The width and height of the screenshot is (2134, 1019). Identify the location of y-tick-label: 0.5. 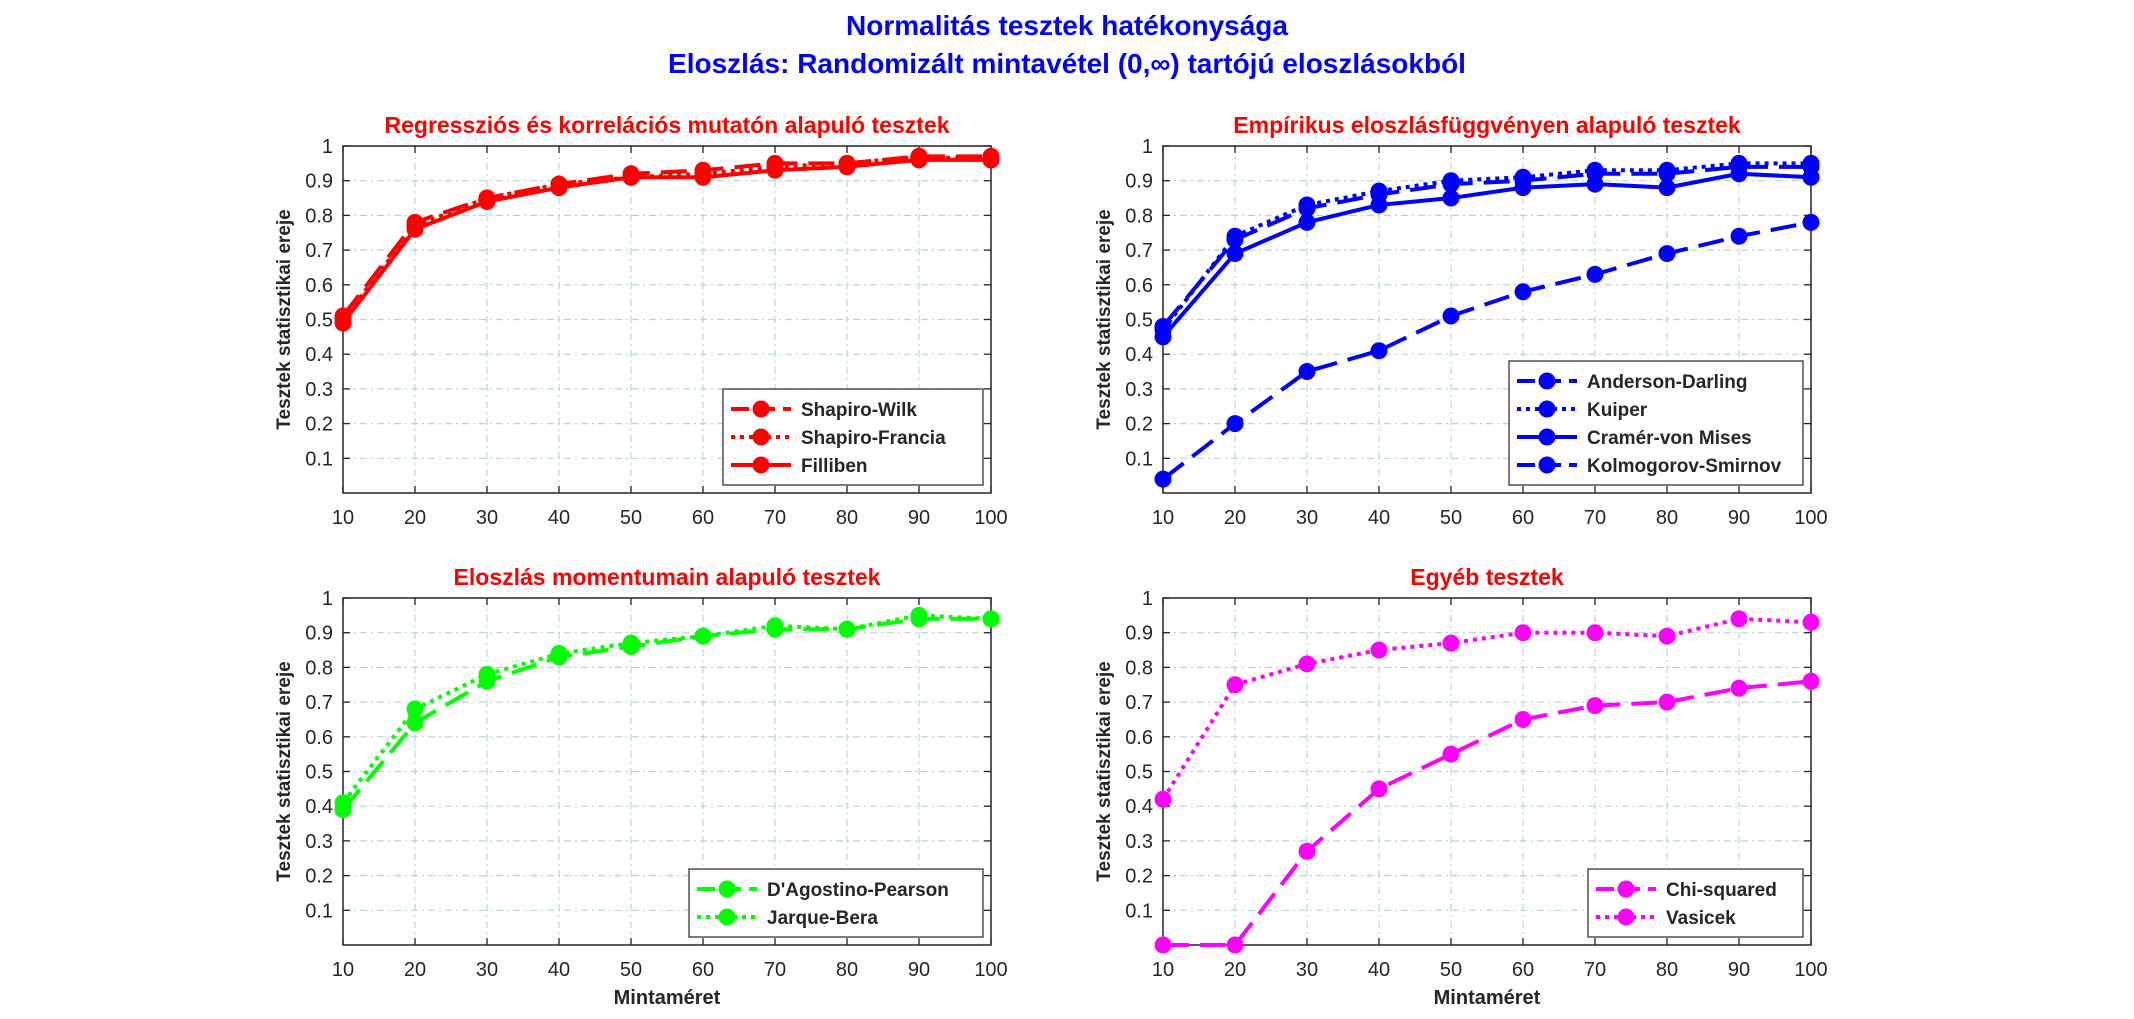
(319, 773).